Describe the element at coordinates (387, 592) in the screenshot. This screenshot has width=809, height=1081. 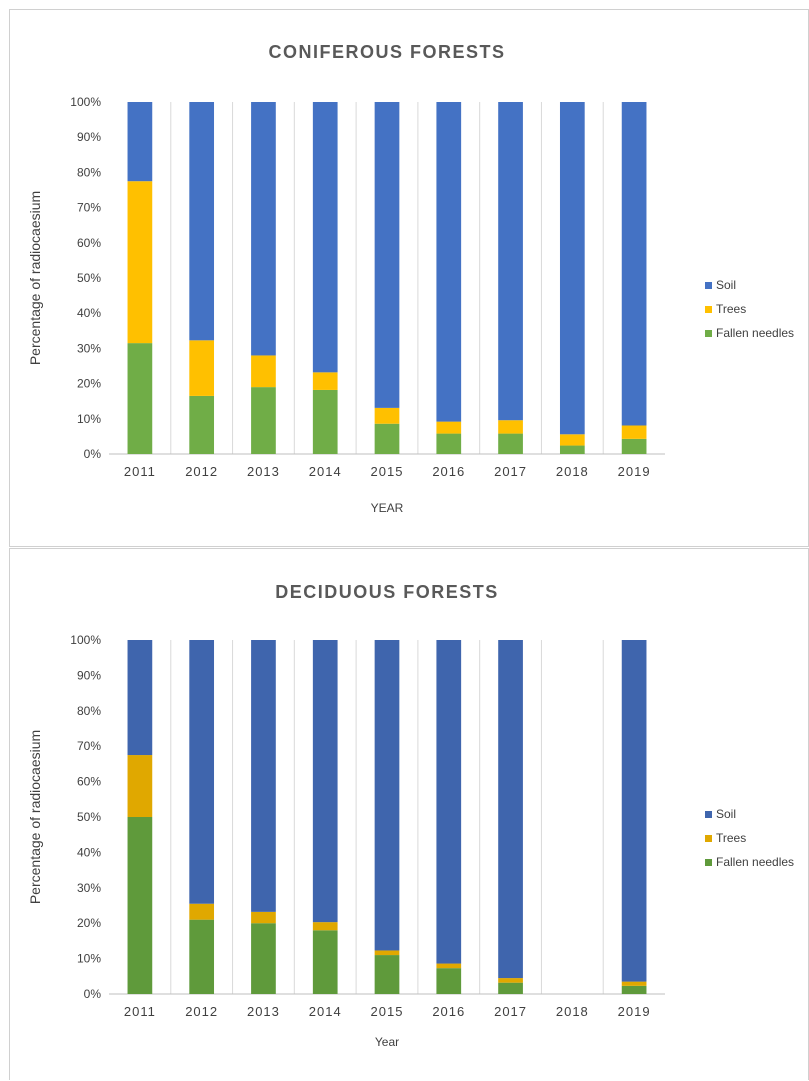
I see `chart-title: DECIDUOUS FORESTS` at that location.